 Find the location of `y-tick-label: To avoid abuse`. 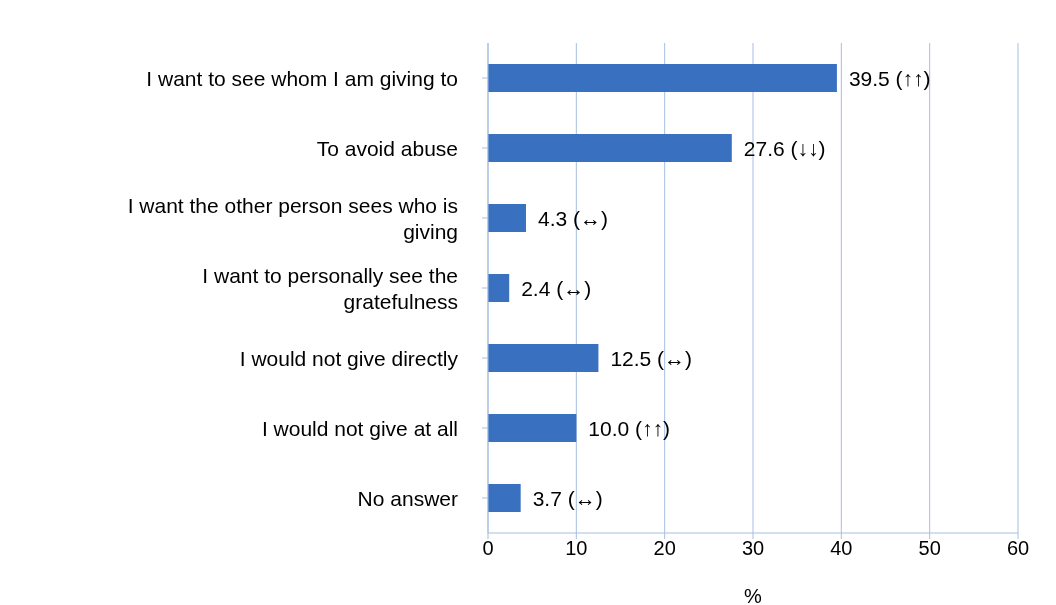

y-tick-label: To avoid abuse is located at coordinates (387, 148).